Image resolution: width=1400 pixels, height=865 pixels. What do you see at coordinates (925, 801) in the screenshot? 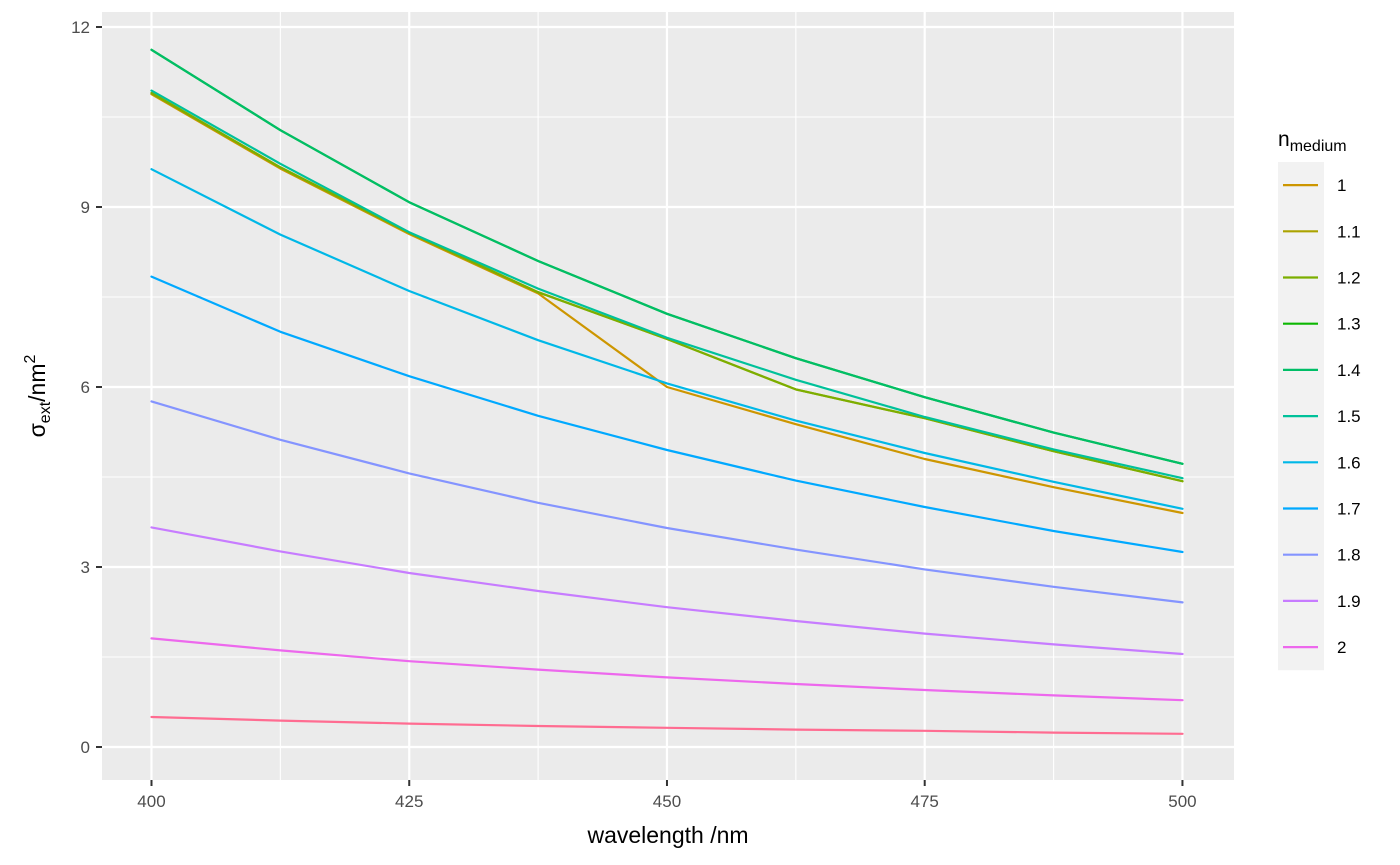
I see `x-tick-label: 475` at bounding box center [925, 801].